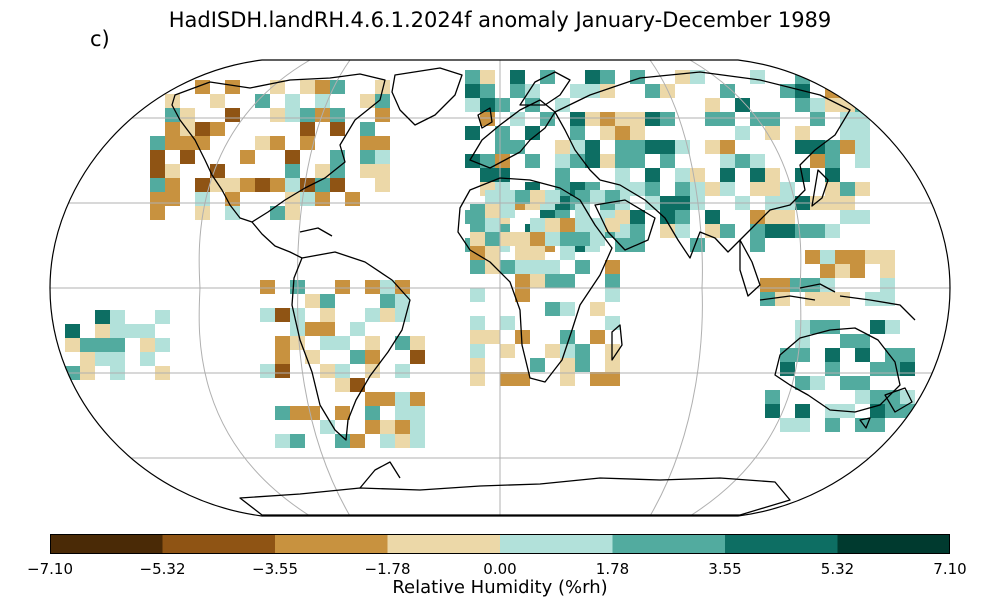 The height and width of the screenshot is (600, 1000). What do you see at coordinates (100, 39) in the screenshot?
I see `panel-label: c)` at bounding box center [100, 39].